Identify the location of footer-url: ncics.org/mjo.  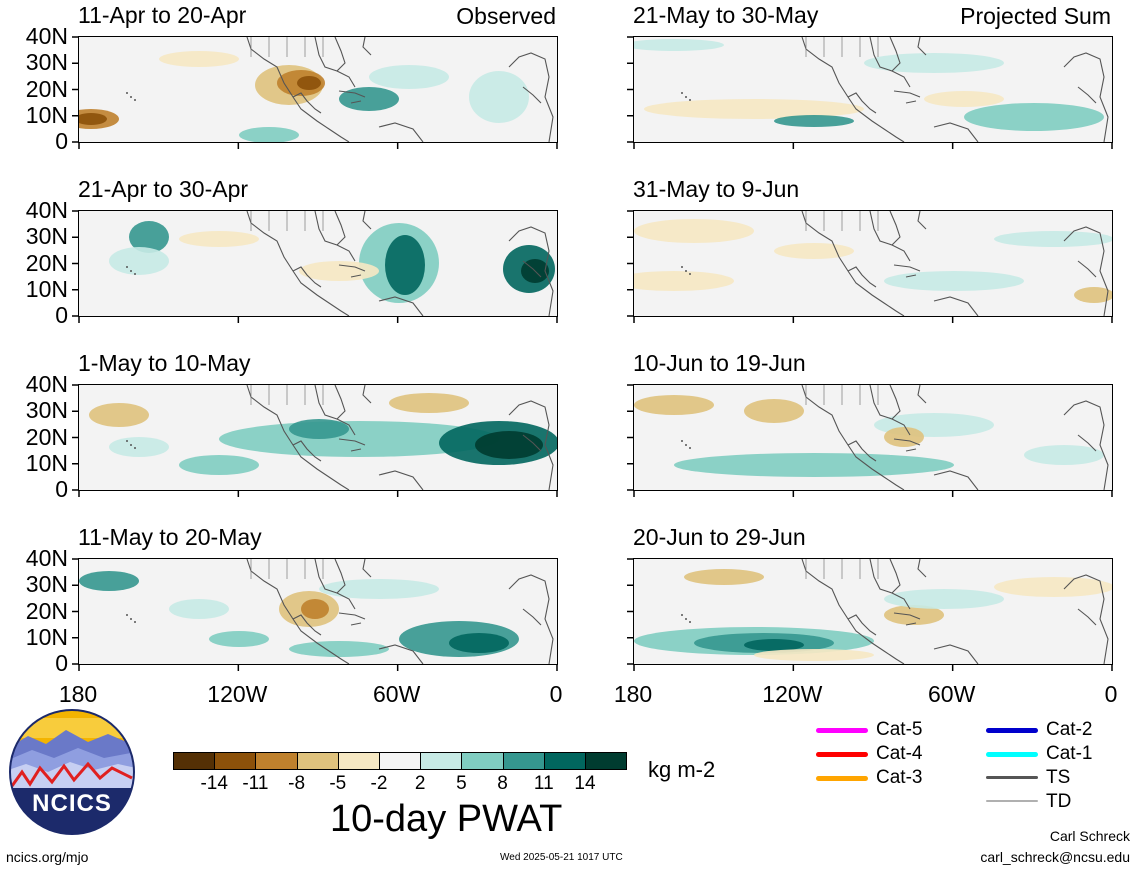
(47, 857).